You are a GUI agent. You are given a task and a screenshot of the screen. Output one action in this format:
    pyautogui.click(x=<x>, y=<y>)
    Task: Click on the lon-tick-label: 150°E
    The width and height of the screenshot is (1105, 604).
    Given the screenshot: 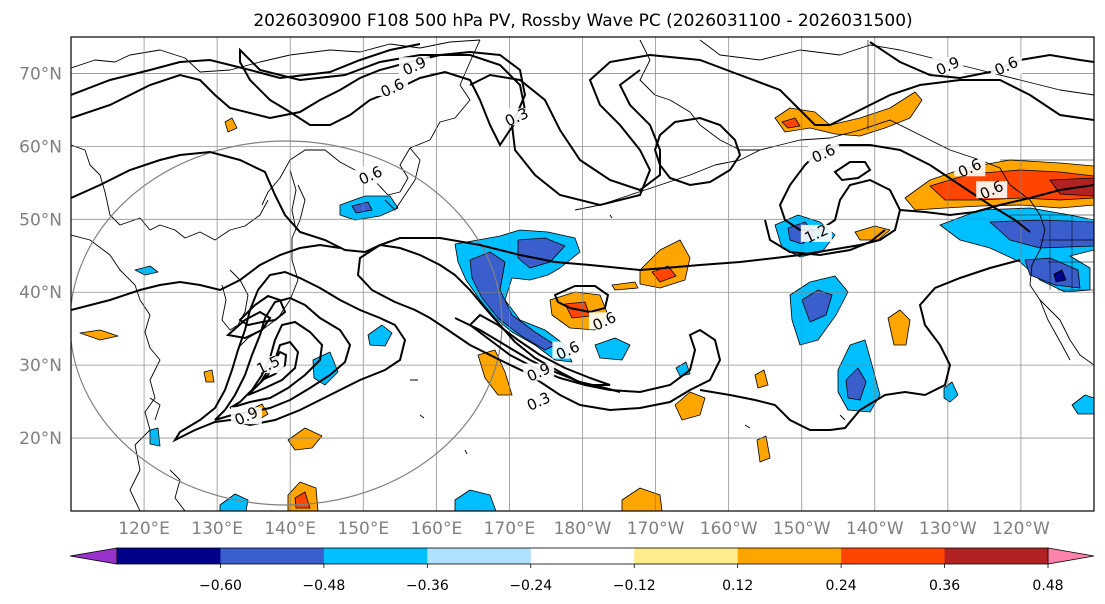 What is the action you would take?
    pyautogui.click(x=363, y=529)
    